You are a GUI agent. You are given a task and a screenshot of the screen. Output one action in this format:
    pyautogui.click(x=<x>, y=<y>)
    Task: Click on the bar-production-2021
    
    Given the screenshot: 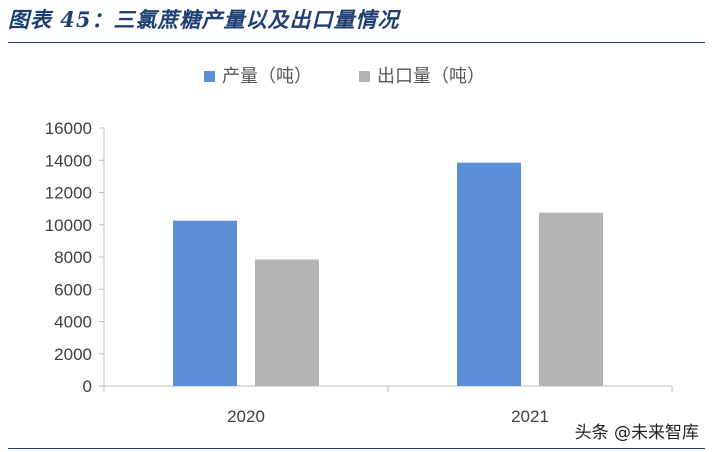 What is the action you would take?
    pyautogui.click(x=489, y=274)
    